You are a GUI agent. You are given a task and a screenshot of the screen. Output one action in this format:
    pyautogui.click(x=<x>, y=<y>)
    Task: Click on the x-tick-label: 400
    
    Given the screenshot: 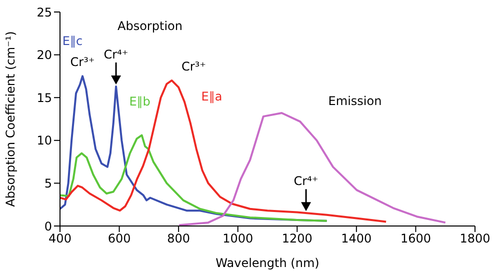 What is the action you would take?
    pyautogui.click(x=60, y=239)
    